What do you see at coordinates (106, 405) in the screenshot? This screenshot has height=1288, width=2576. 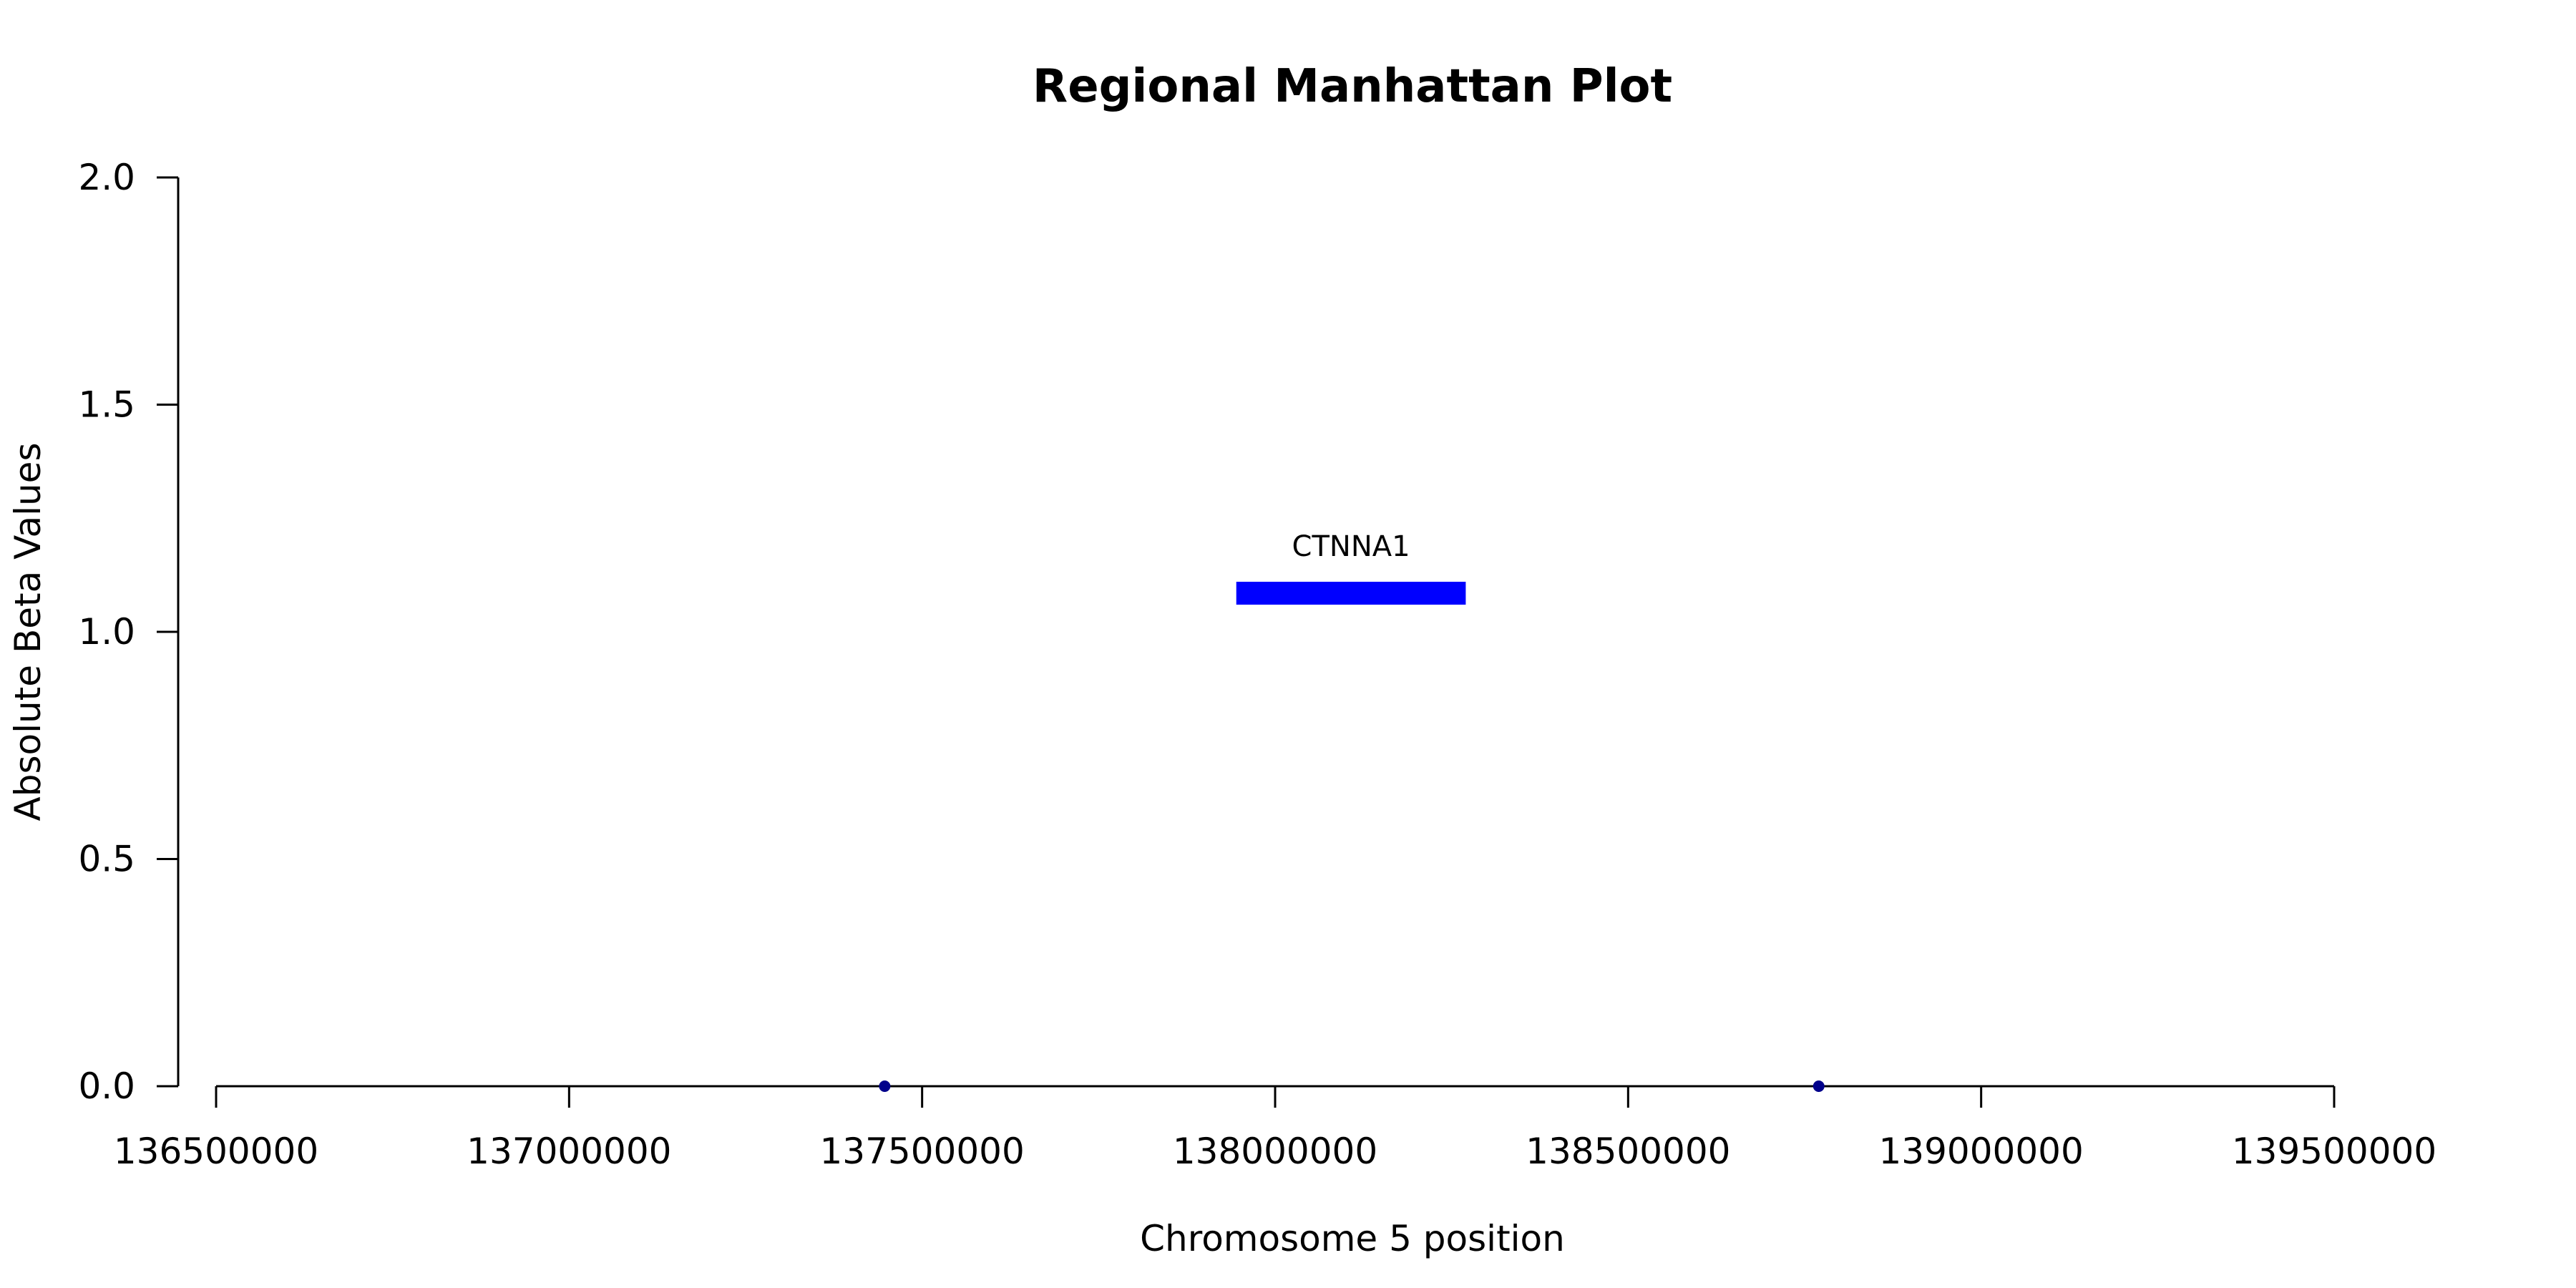 I see `y-tick-label: 1.5` at bounding box center [106, 405].